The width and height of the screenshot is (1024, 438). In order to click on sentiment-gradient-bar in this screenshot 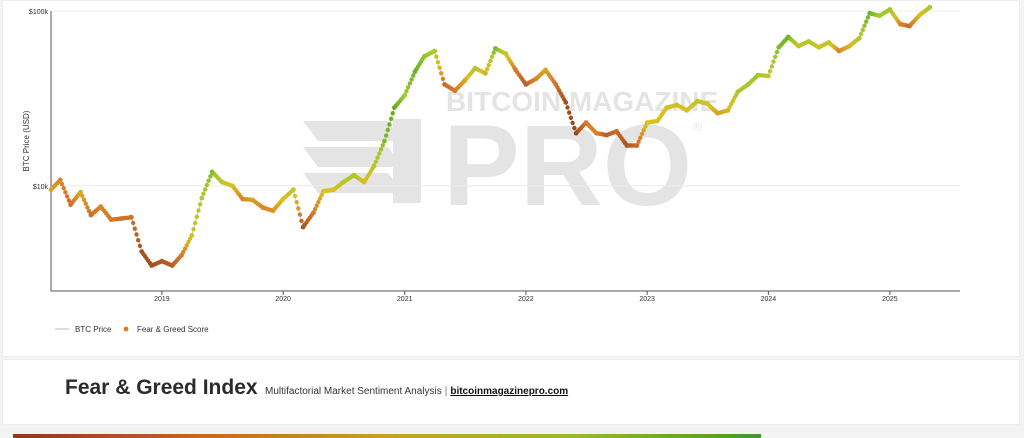, I will do `click(387, 436)`.